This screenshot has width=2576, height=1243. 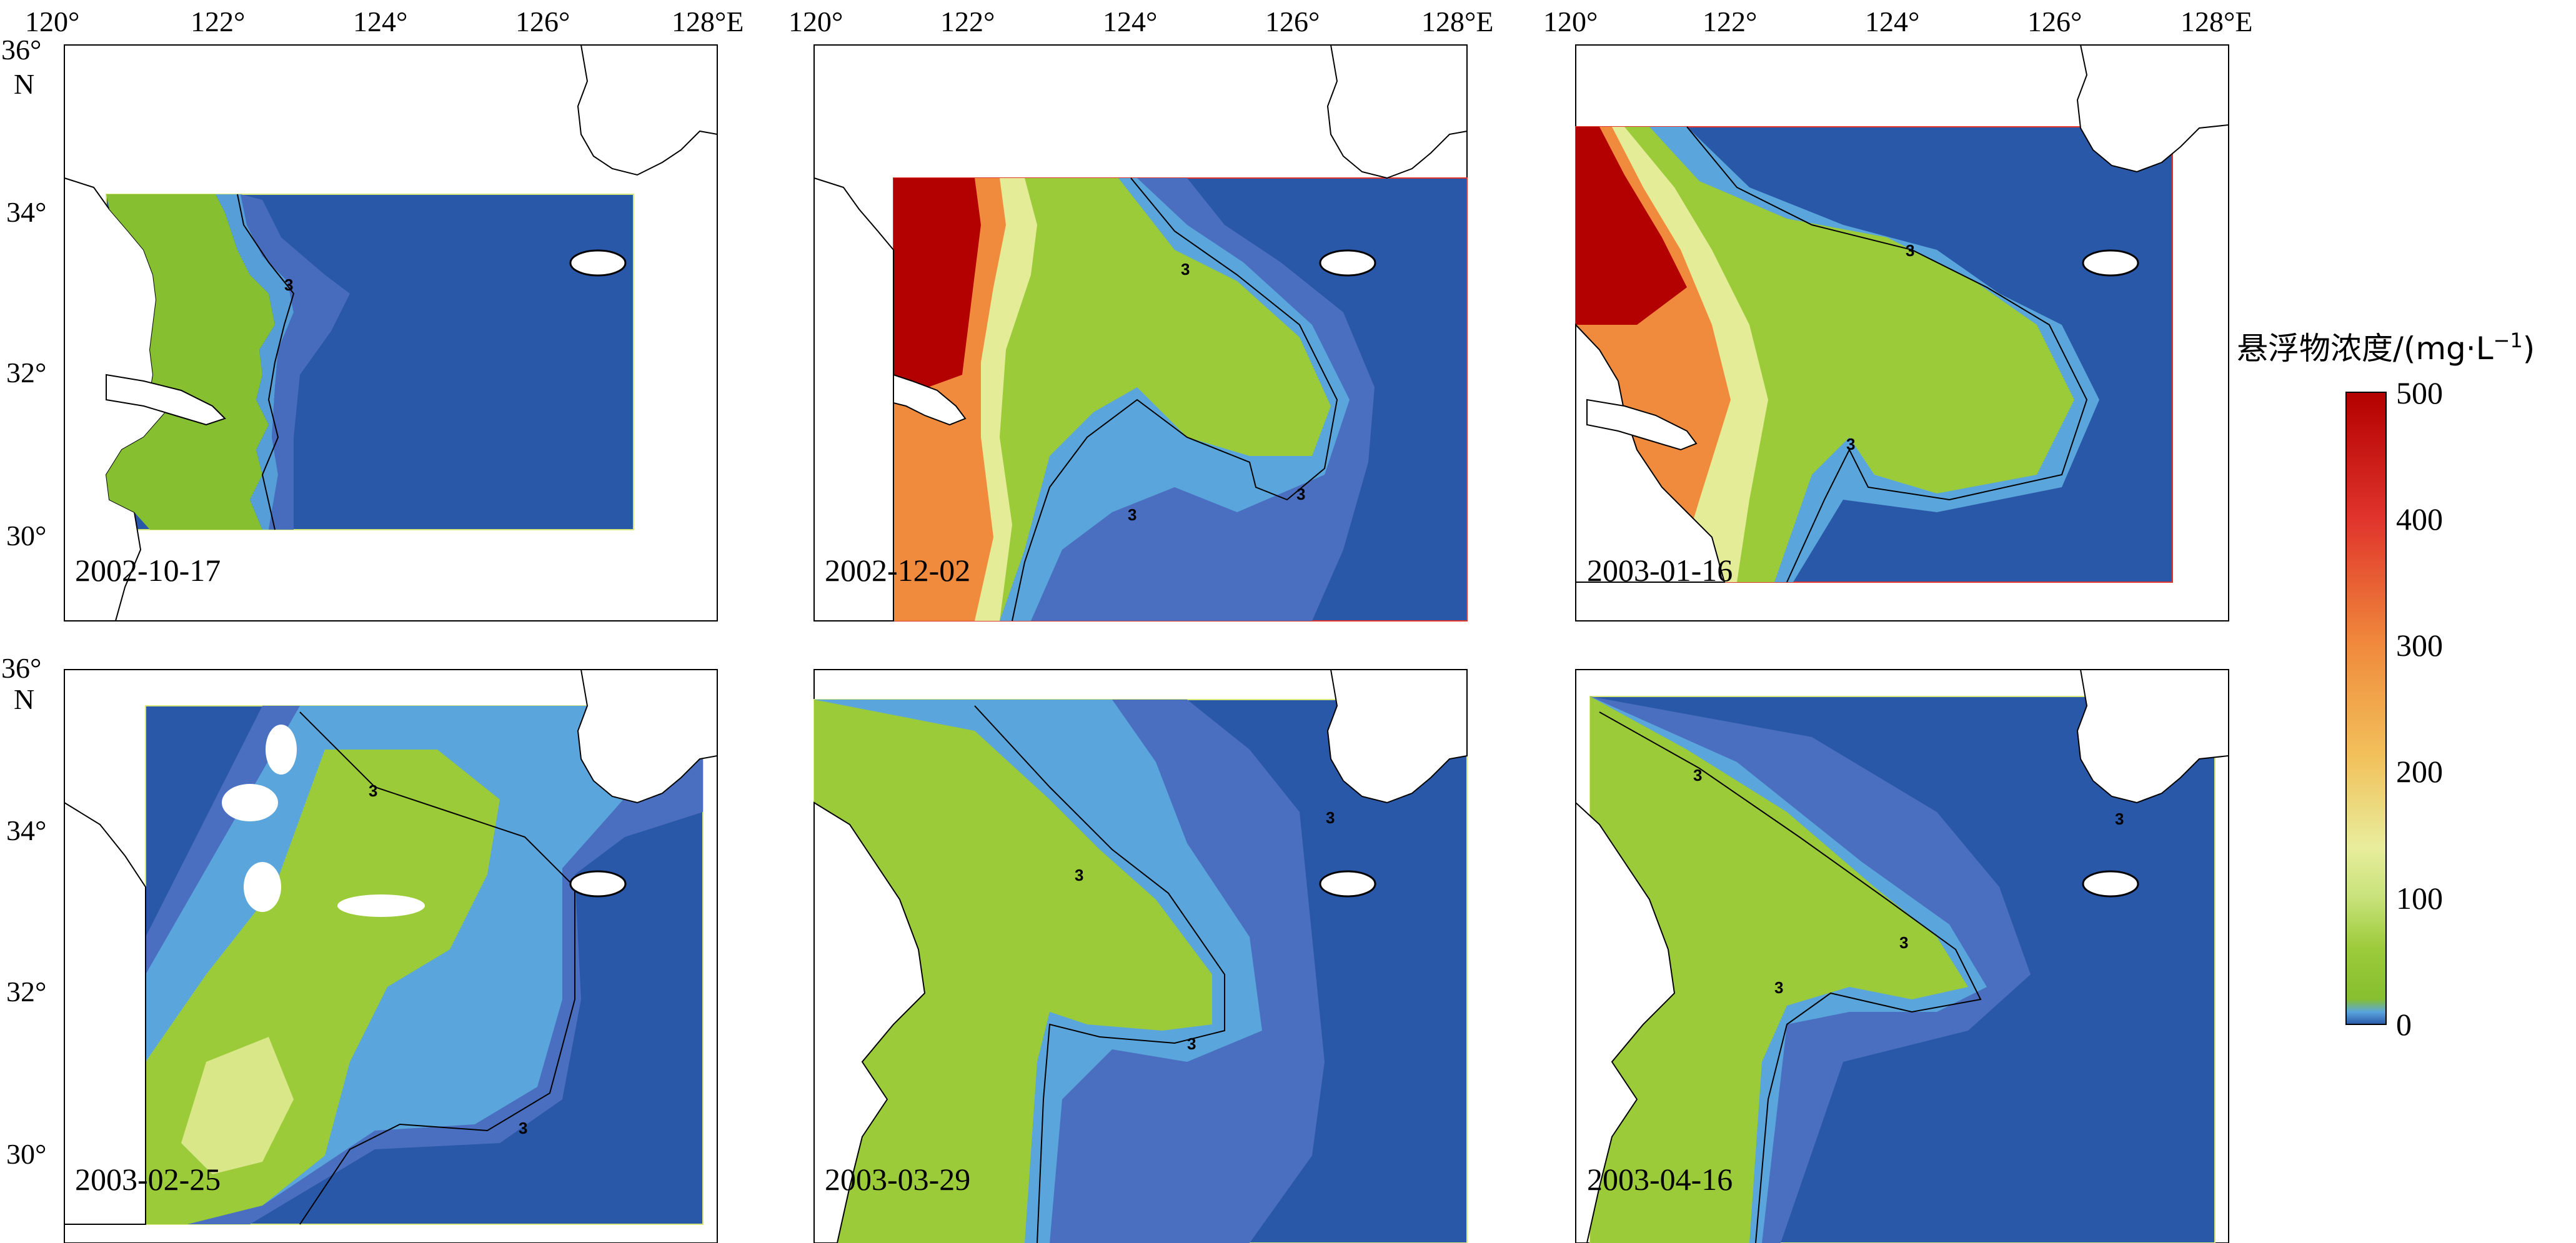 What do you see at coordinates (2419, 519) in the screenshot?
I see `colorbar-tick-label: 400` at bounding box center [2419, 519].